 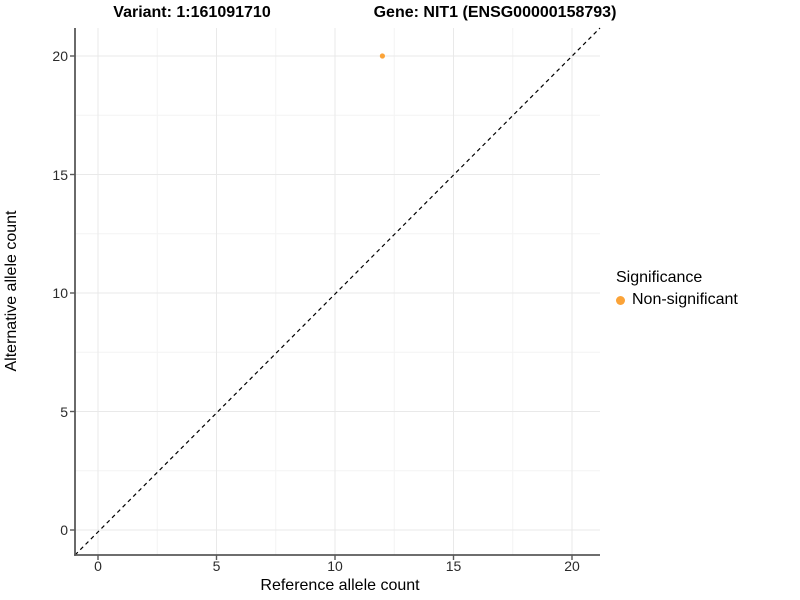 What do you see at coordinates (685, 299) in the screenshot?
I see `legend-item-label: Non-significant` at bounding box center [685, 299].